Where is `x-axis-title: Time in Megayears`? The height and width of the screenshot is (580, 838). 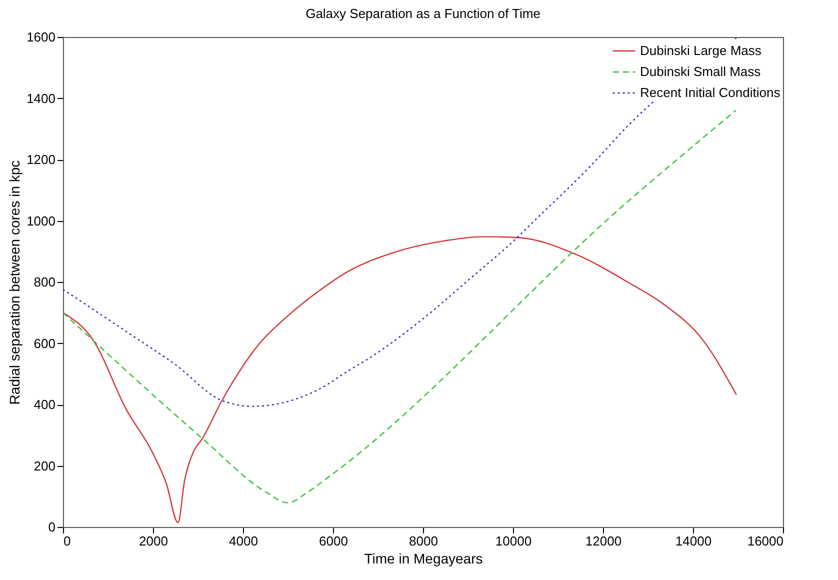 x-axis-title: Time in Megayears is located at coordinates (423, 558).